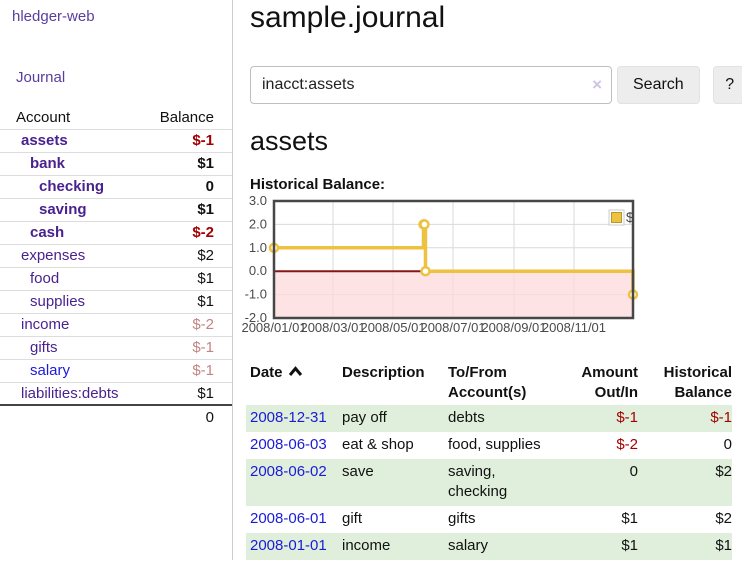 This screenshot has width=742, height=582. What do you see at coordinates (50, 370) in the screenshot?
I see `account-link-salary: salary` at bounding box center [50, 370].